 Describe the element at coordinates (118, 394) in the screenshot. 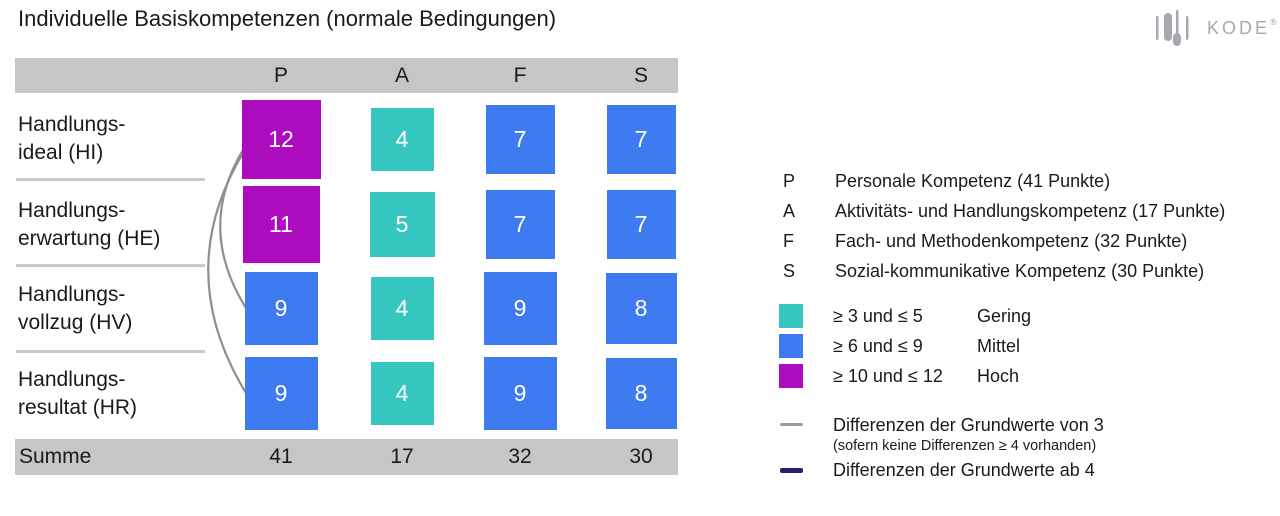

I see `row-label-hr: Handlungs- resultat (HR)` at that location.